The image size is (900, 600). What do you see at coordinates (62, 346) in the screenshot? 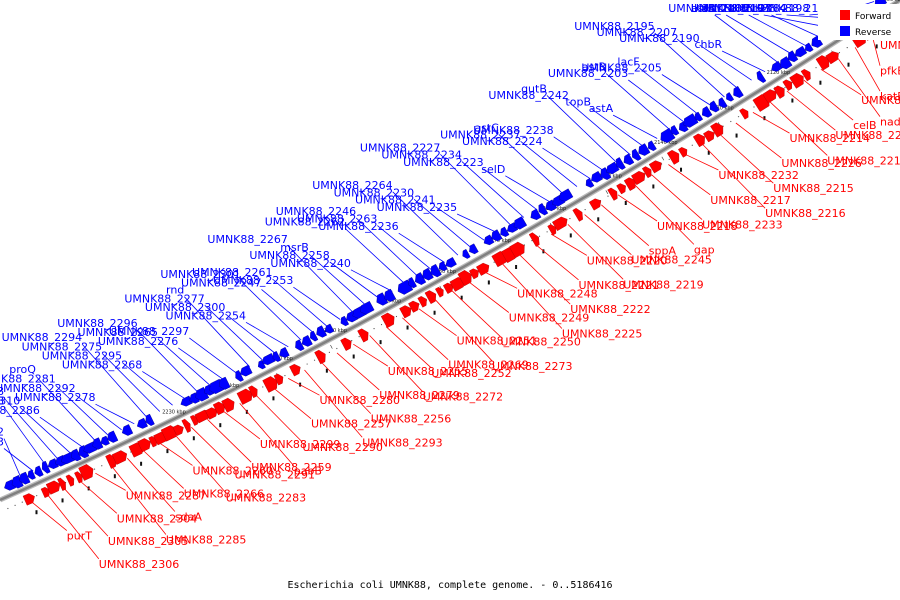
I see `reverse-gene-label: UMNK88_2275` at bounding box center [62, 346].